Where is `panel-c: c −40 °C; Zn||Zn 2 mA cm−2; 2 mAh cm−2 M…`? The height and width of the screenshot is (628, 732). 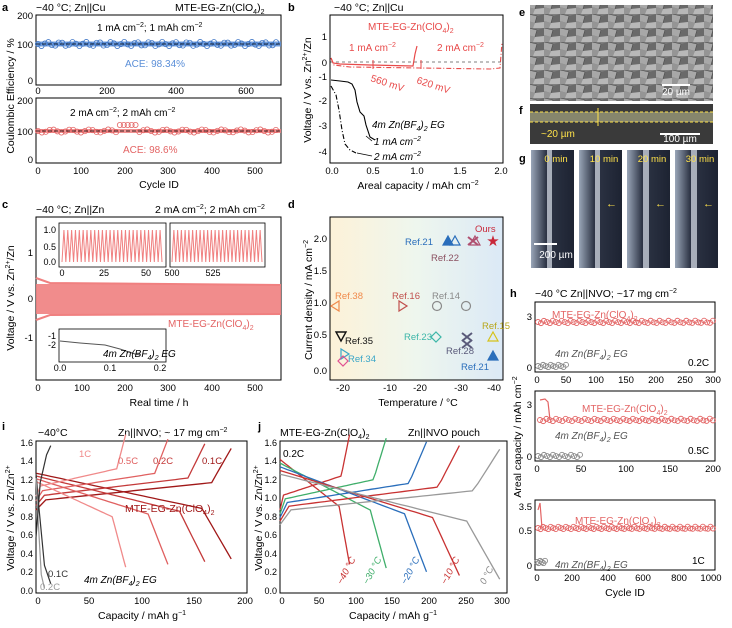 panel-c: c −40 °C; Zn||Zn 2 mA cm−2; 2 mAh cm−2 M… is located at coordinates (142, 304).